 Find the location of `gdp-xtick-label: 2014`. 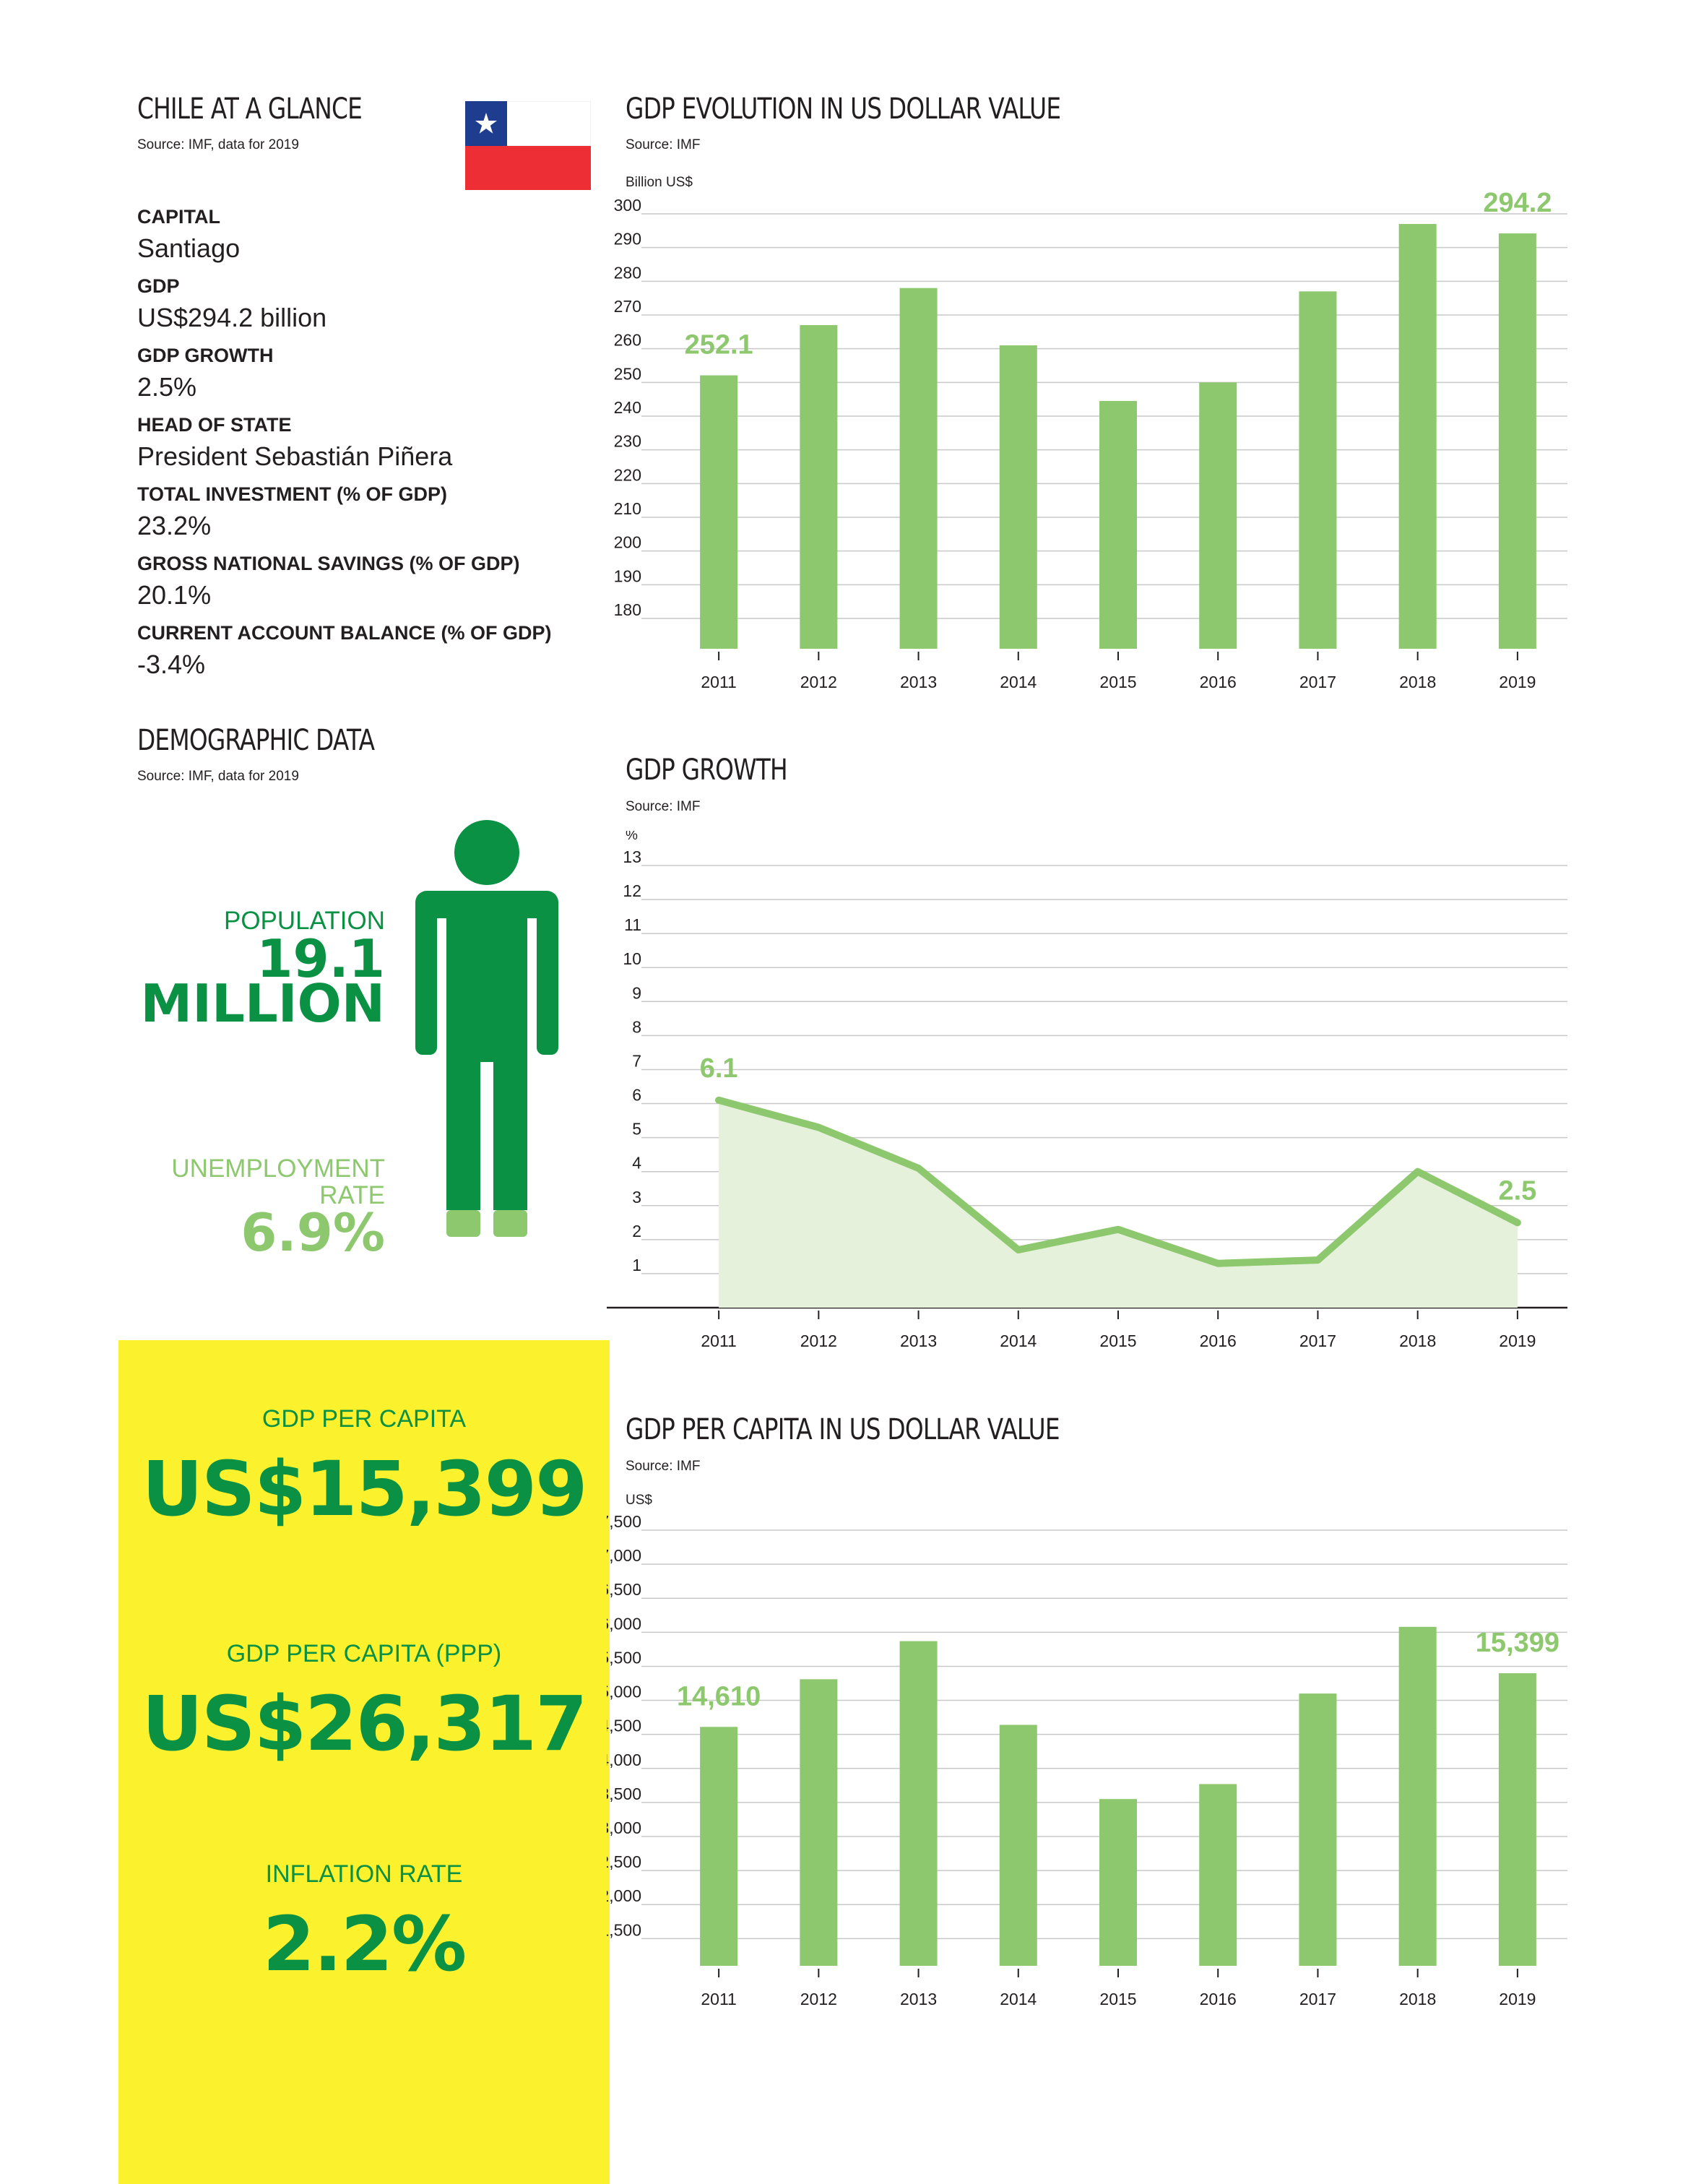

gdp-xtick-label: 2014 is located at coordinates (1018, 682).